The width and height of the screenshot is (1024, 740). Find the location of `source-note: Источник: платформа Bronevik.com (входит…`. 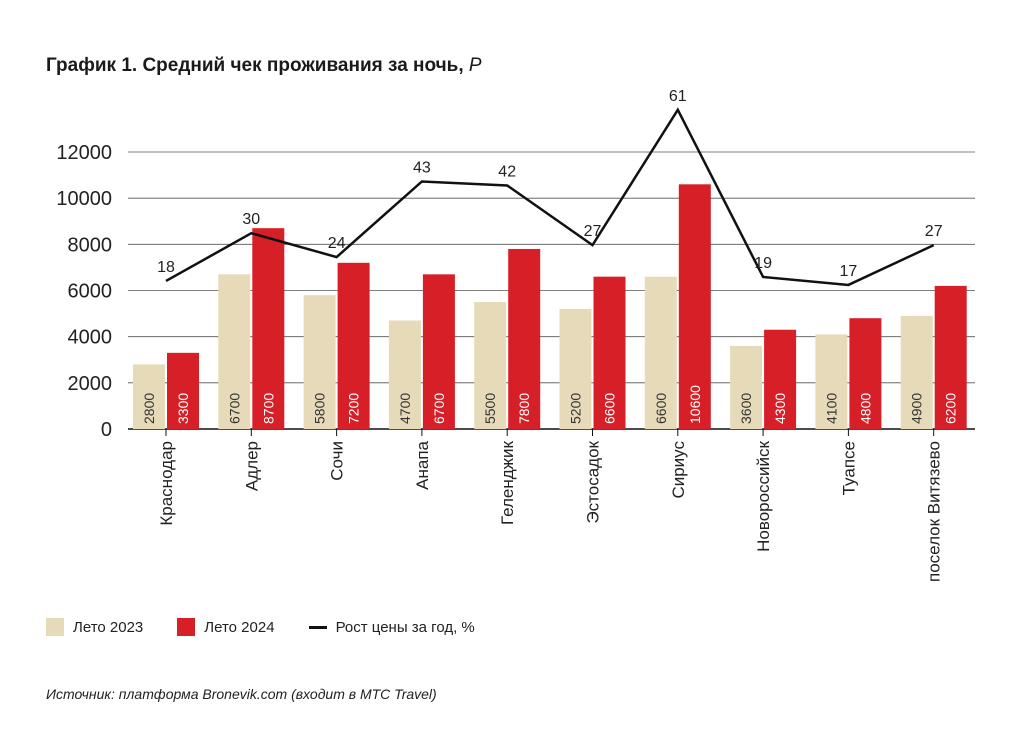

source-note: Источник: платформа Bronevik.com (входит… is located at coordinates (241, 694).